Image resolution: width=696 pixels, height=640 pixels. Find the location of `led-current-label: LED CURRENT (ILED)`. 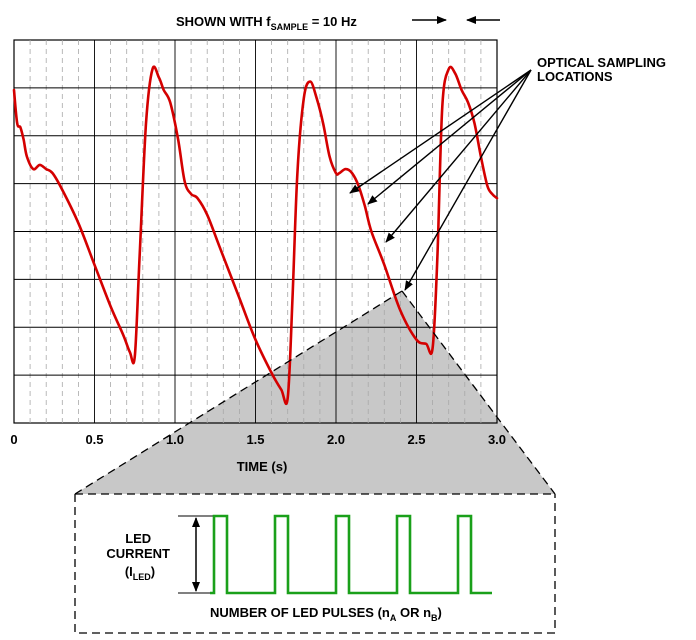

led-current-label: LED CURRENT (ILED) is located at coordinates (139, 556).